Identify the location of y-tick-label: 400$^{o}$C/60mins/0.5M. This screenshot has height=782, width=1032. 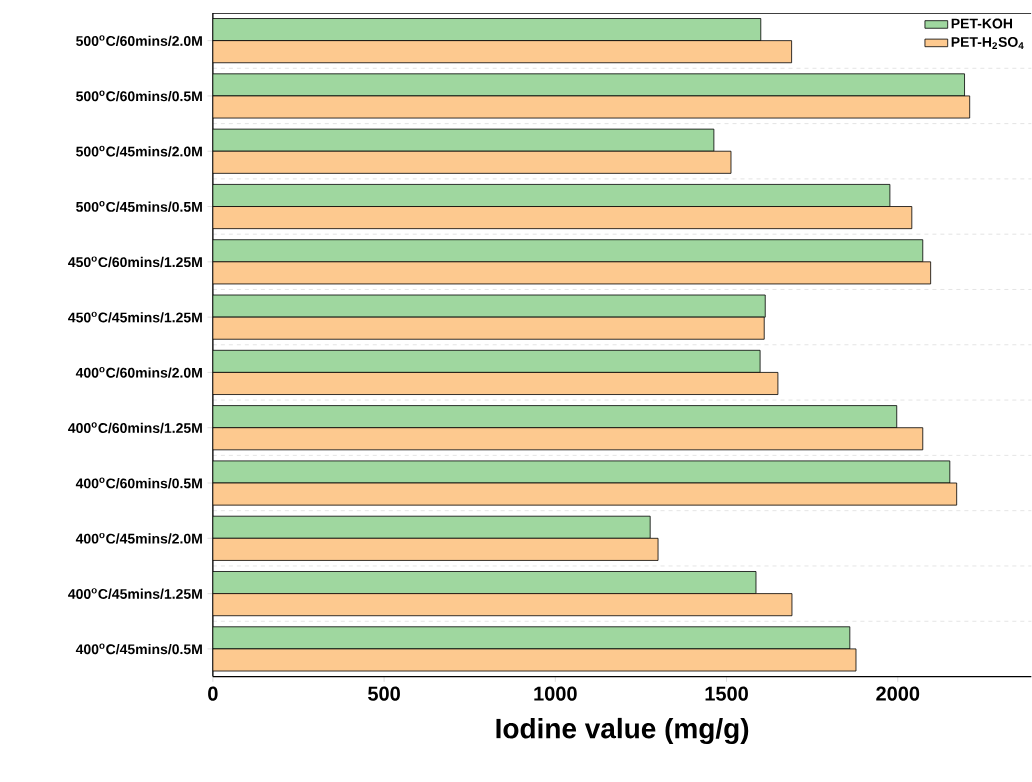
(138, 483).